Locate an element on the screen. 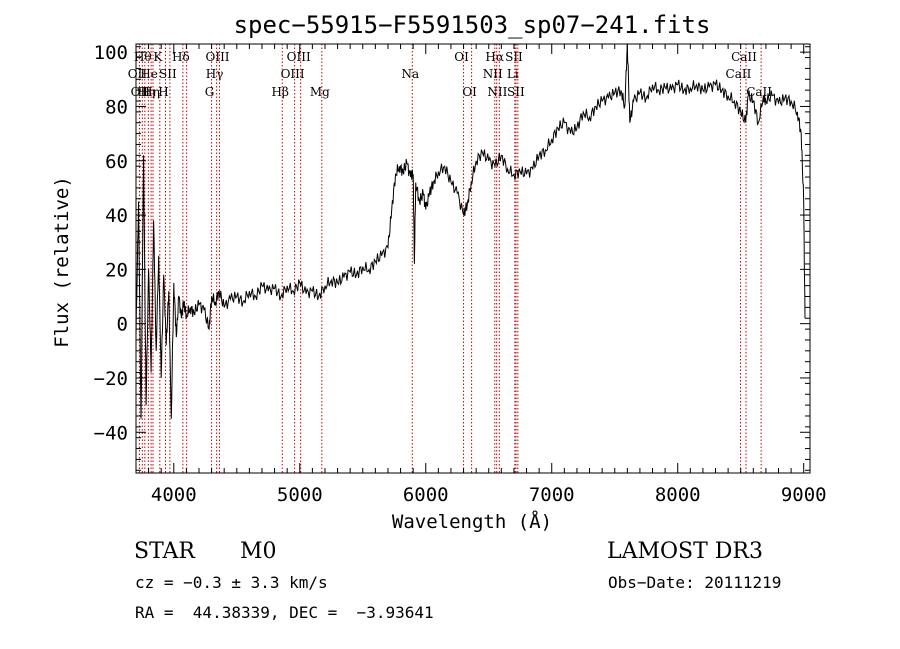 This screenshot has width=900, height=649. y-tick-label: 60 is located at coordinates (116, 162).